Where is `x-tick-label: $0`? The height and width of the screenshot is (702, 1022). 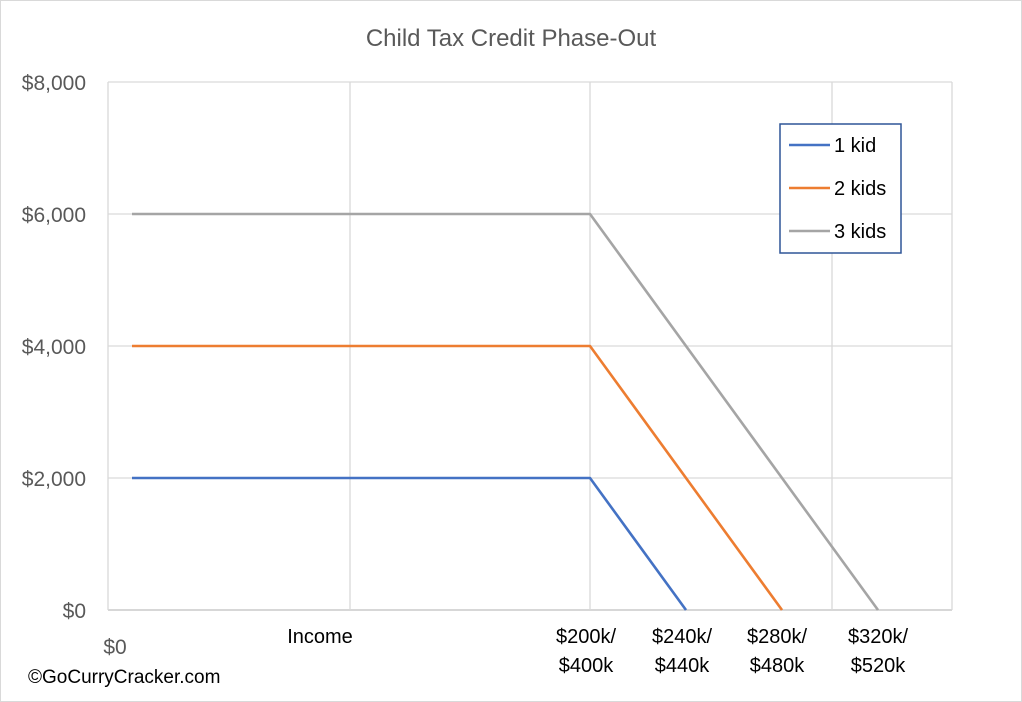 x-tick-label: $0 is located at coordinates (114, 647).